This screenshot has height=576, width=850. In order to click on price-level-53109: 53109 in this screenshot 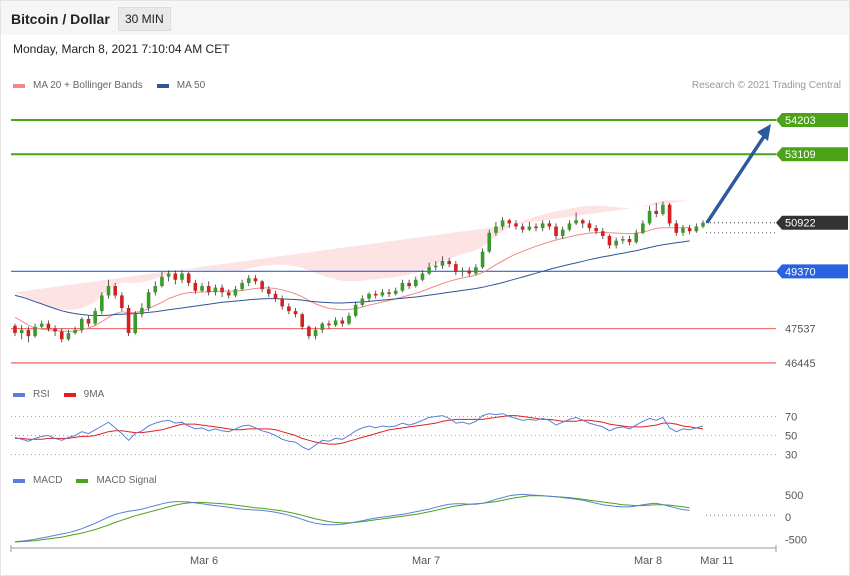, I will do `click(429, 154)`.